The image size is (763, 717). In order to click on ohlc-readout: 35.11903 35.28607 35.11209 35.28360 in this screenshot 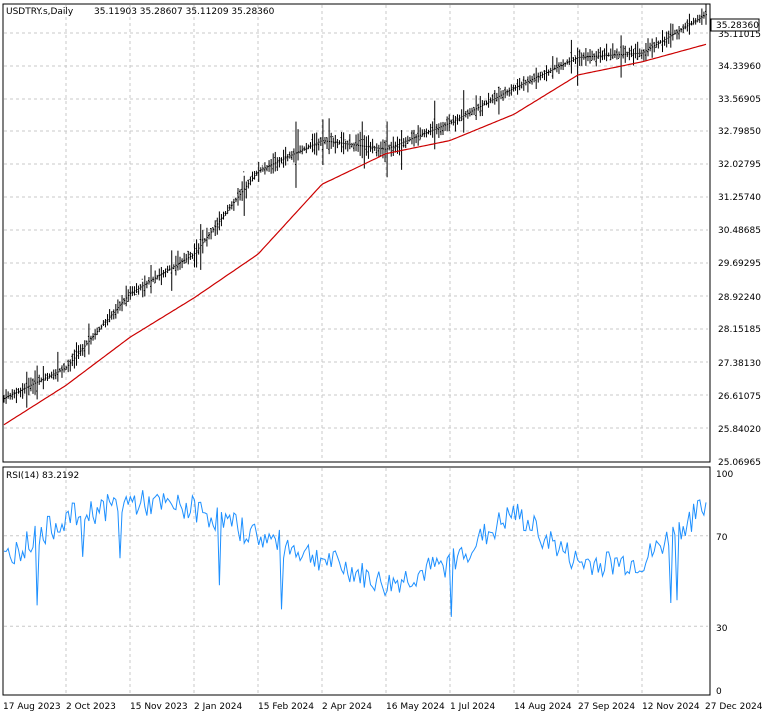, I will do `click(184, 12)`.